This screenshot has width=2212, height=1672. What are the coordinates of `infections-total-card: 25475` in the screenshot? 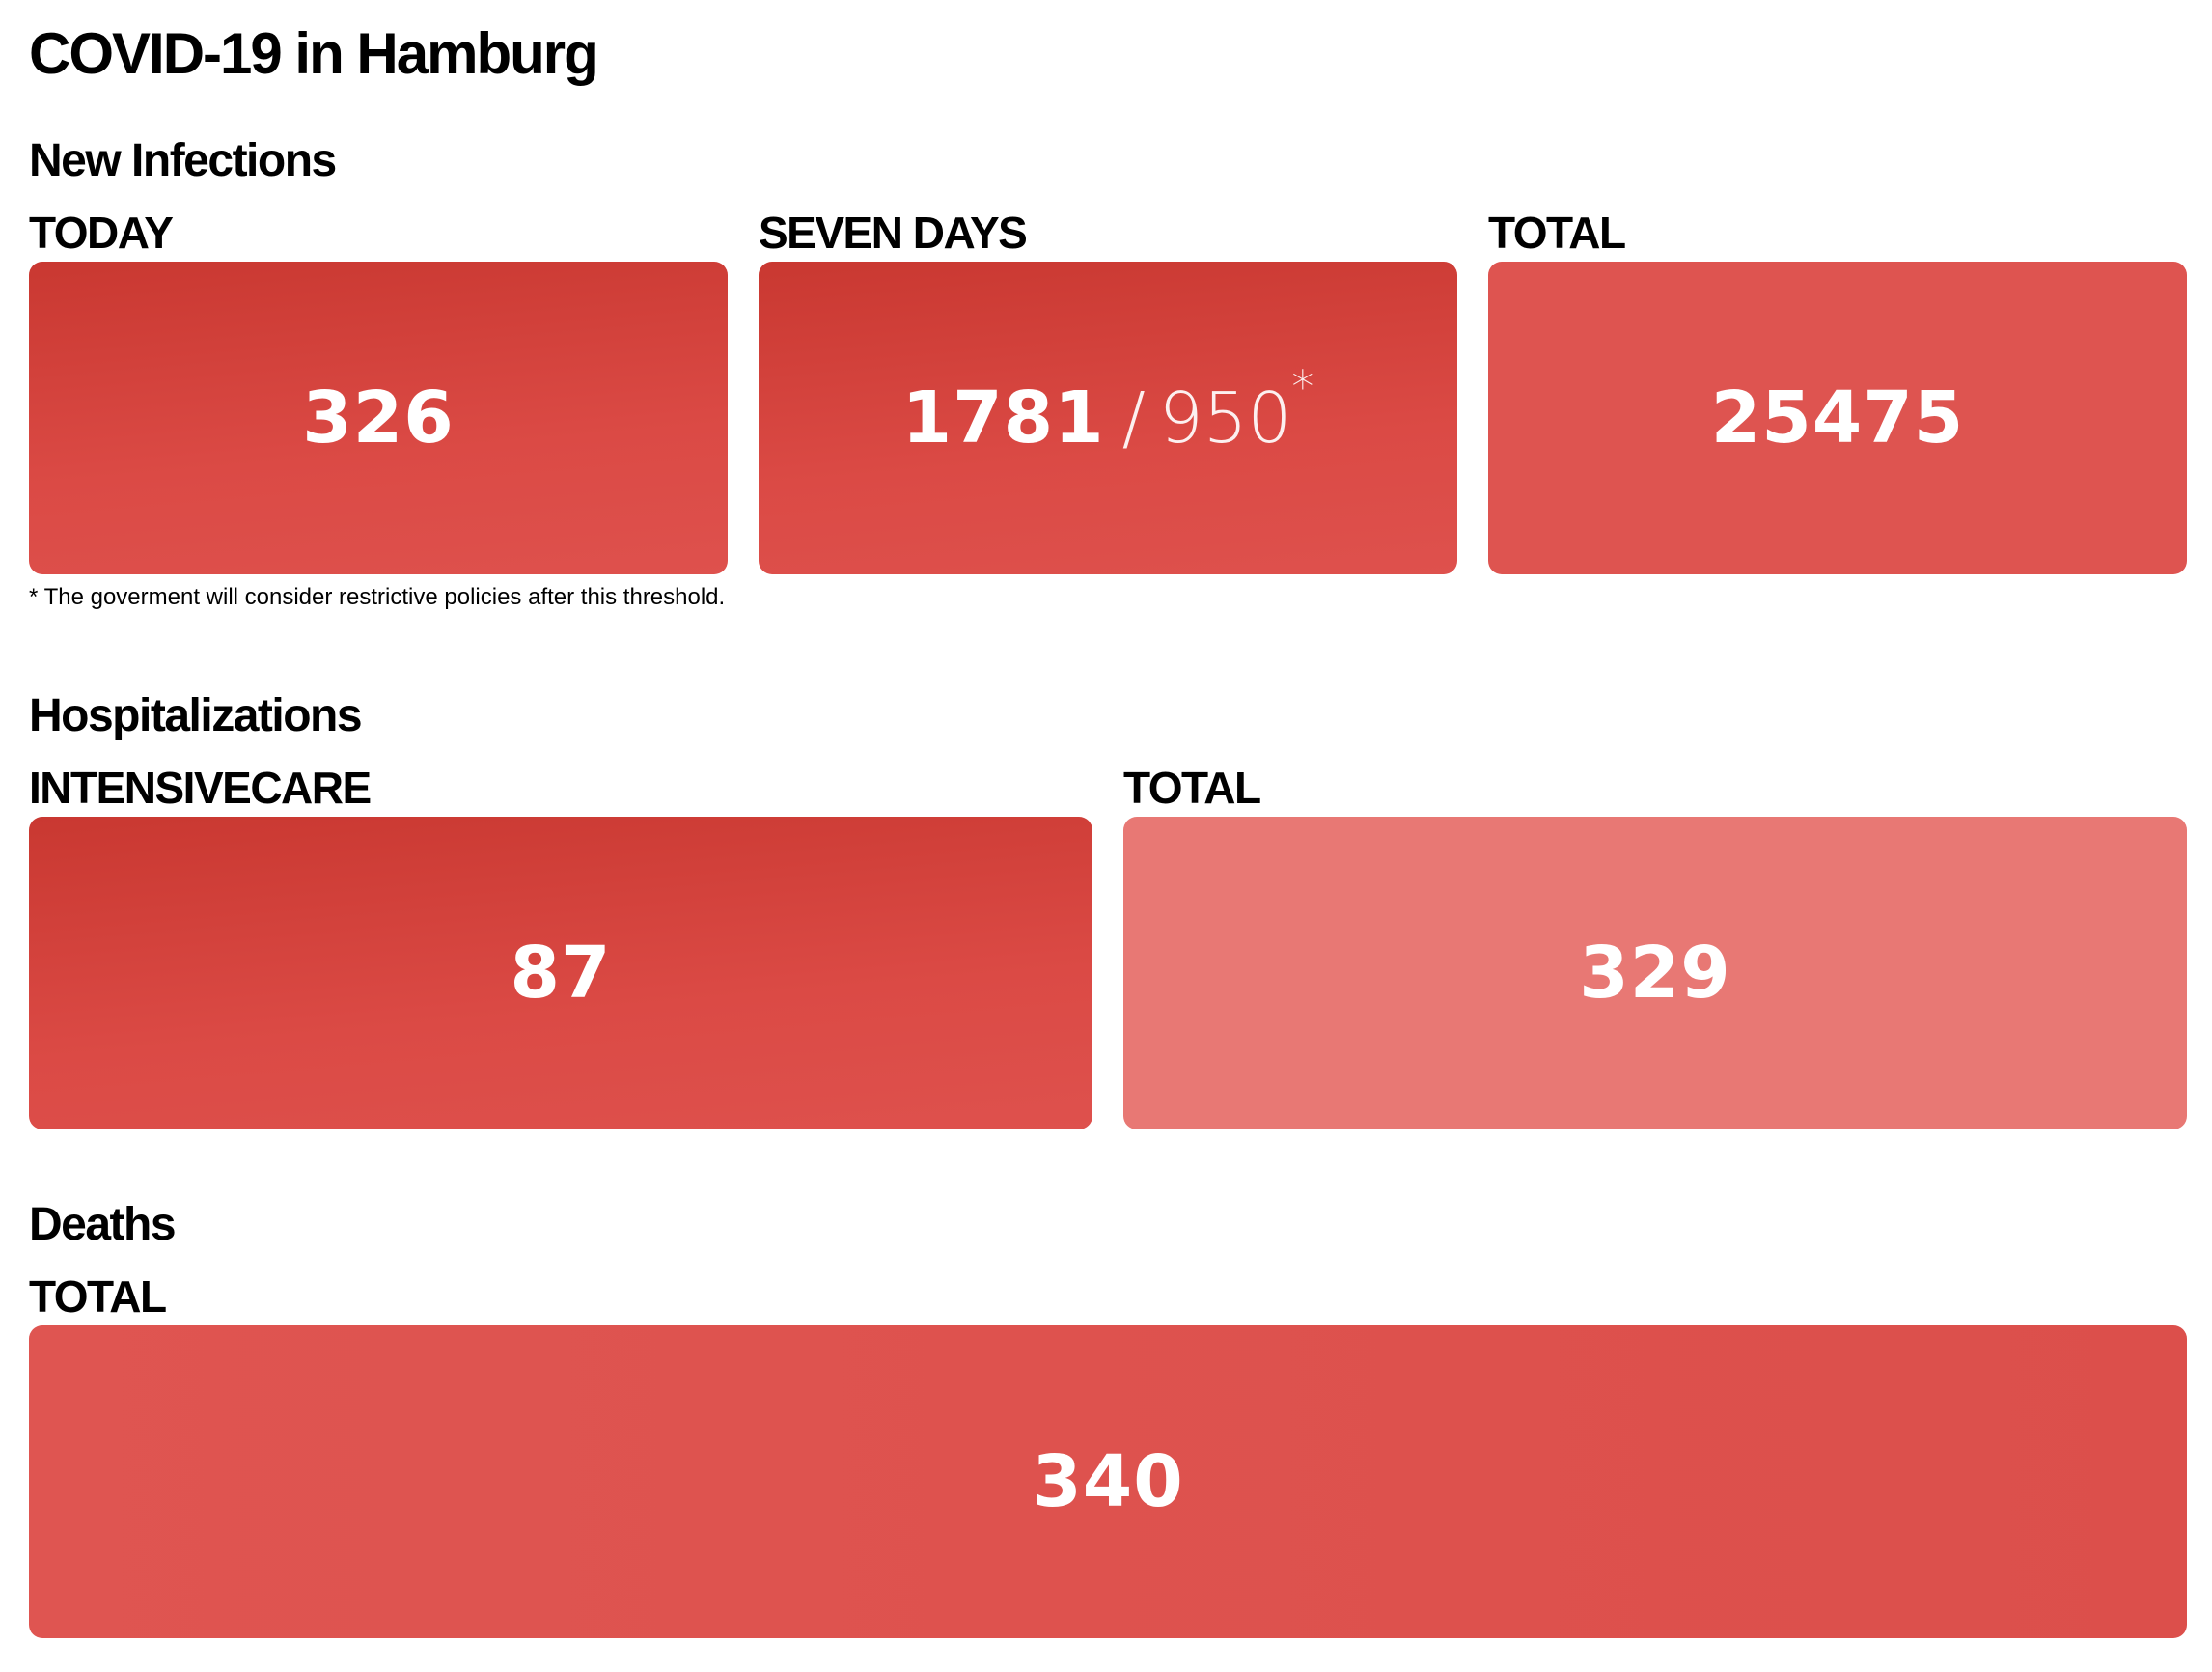 It's located at (1837, 418).